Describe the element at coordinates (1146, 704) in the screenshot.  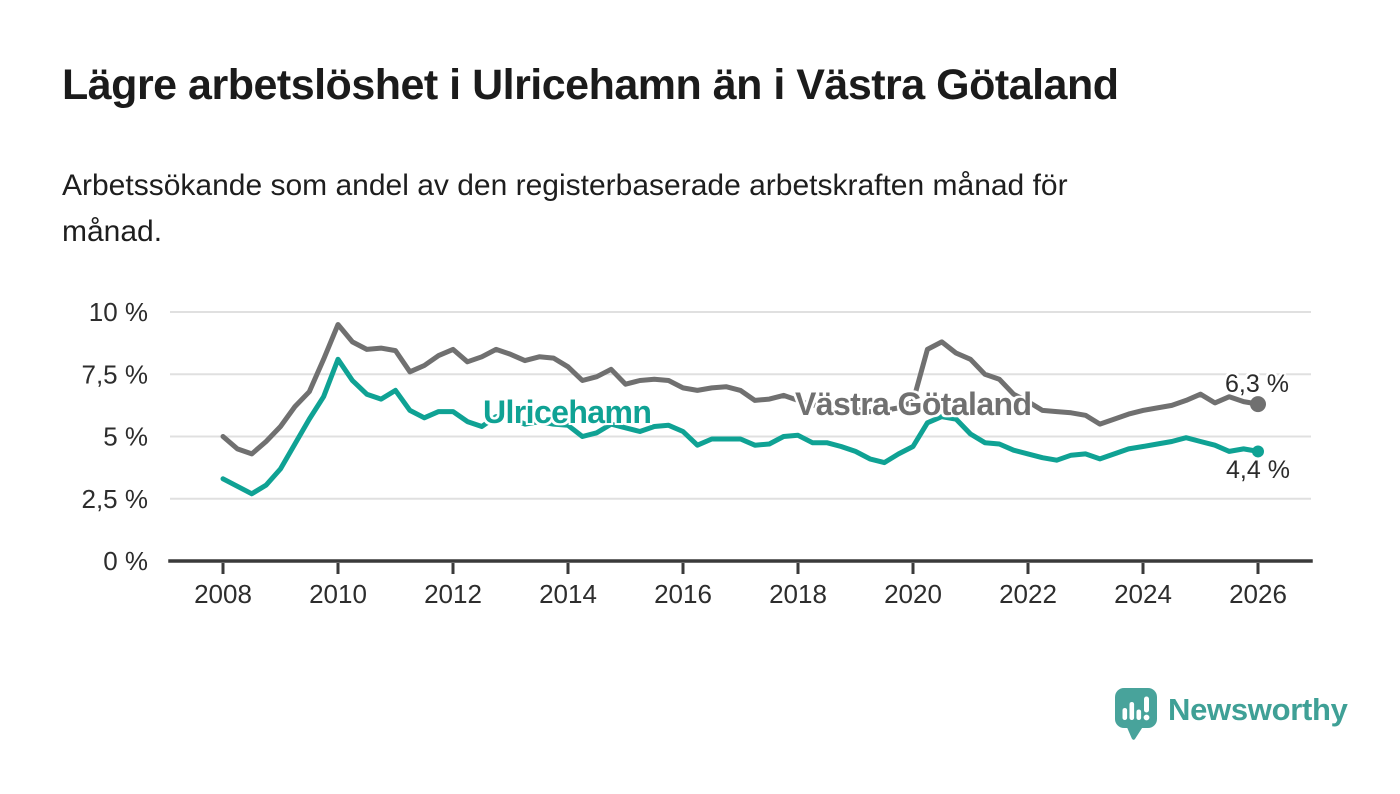
I see `exclamation-bar-icon` at that location.